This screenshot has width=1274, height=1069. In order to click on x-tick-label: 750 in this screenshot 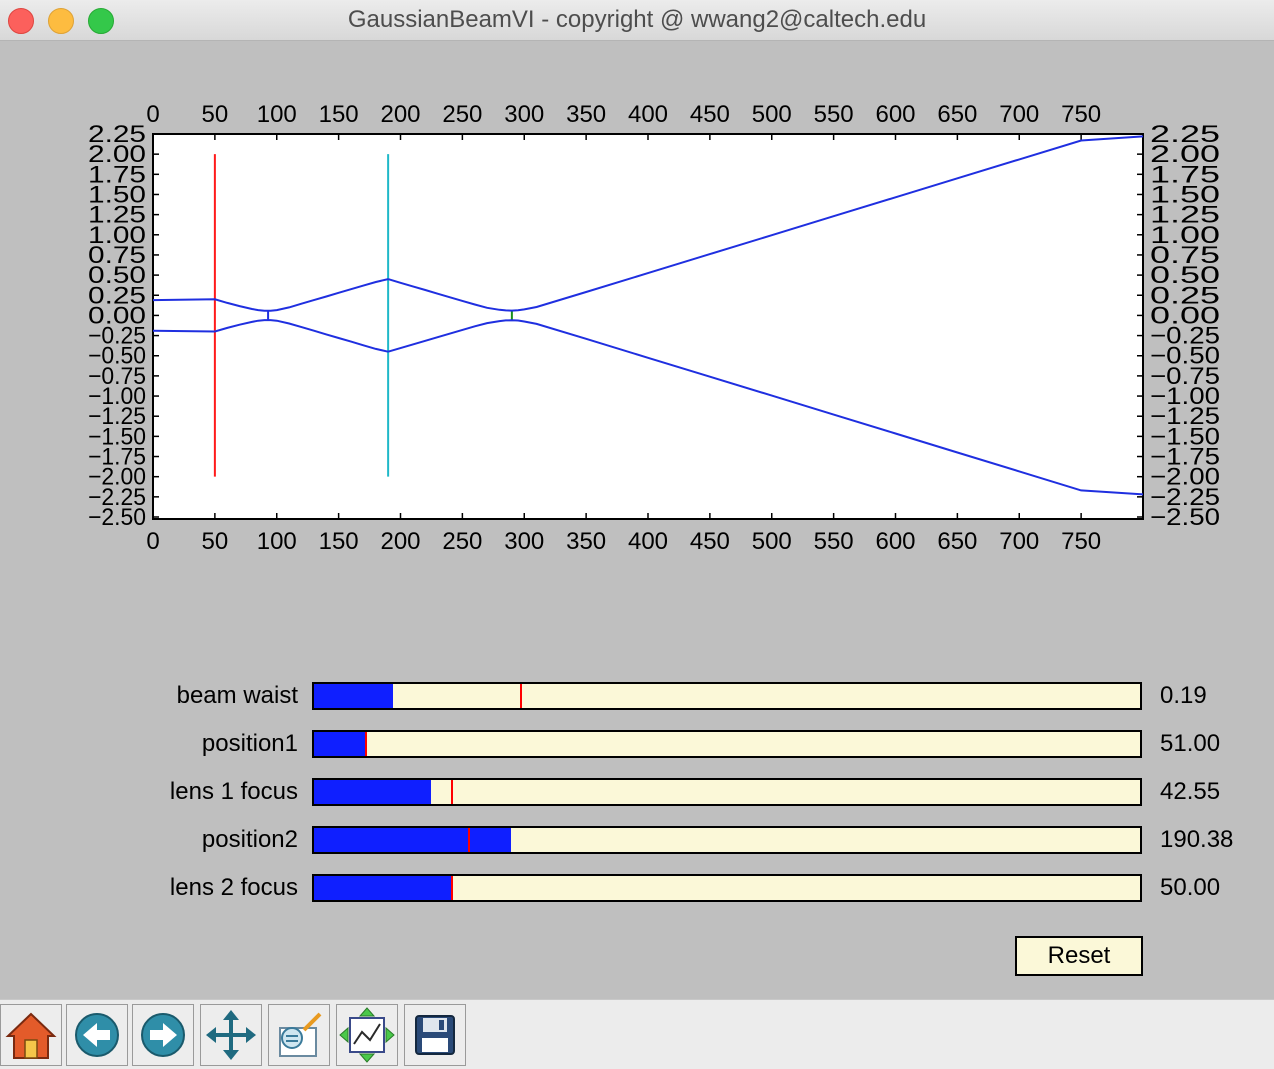, I will do `click(1081, 541)`.